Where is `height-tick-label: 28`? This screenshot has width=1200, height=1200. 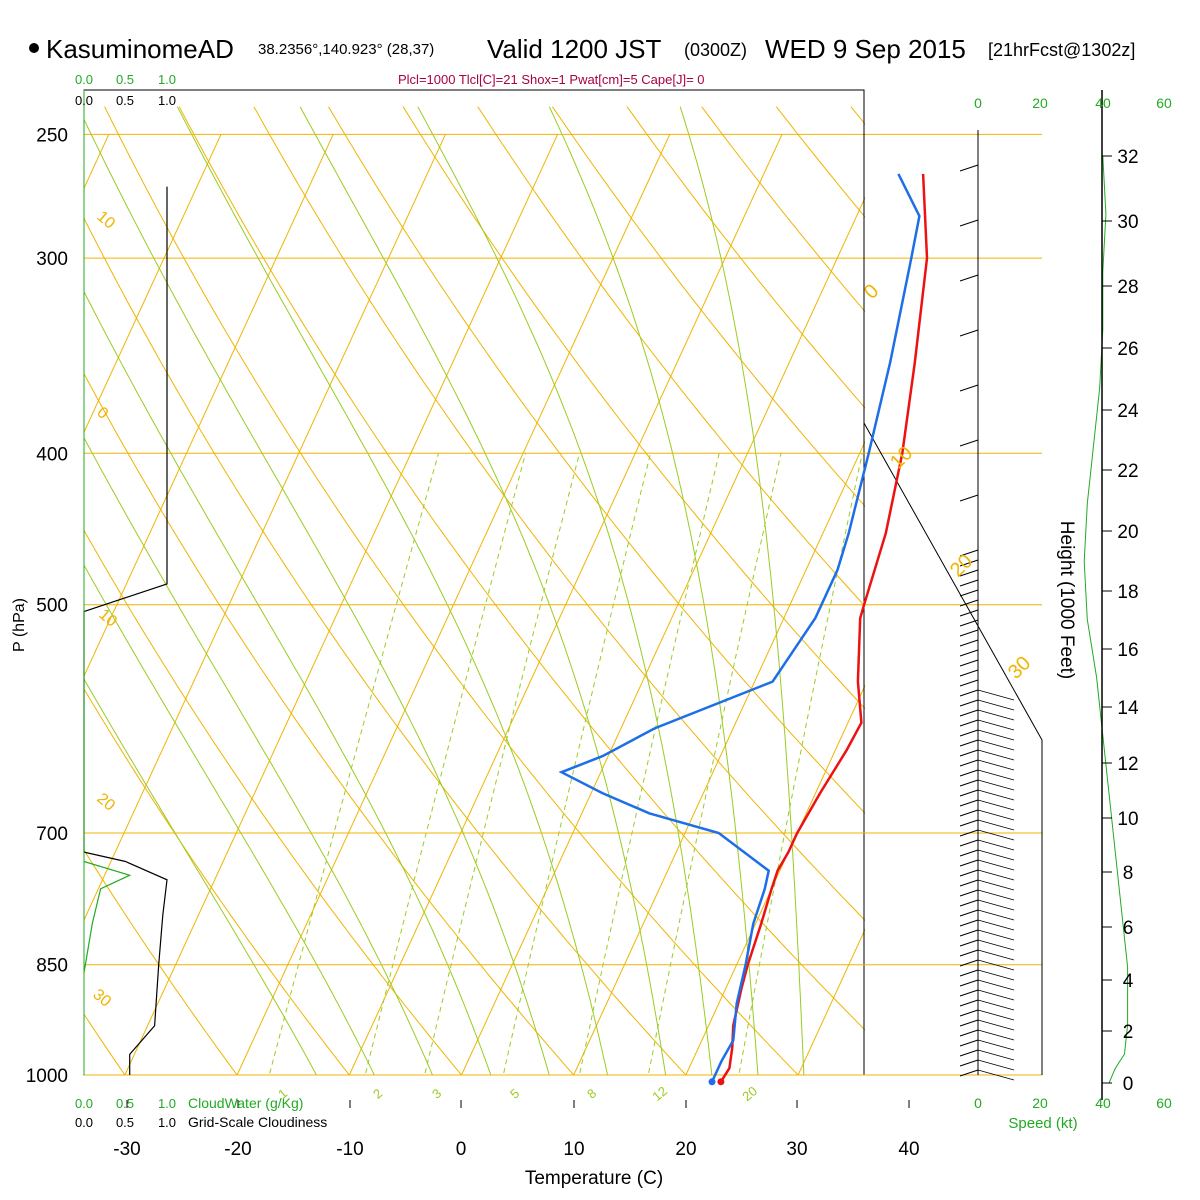 height-tick-label: 28 is located at coordinates (1127, 287).